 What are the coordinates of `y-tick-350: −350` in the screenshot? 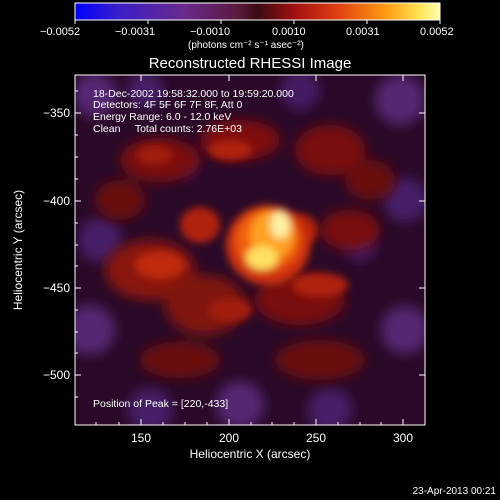 It's located at (56, 113).